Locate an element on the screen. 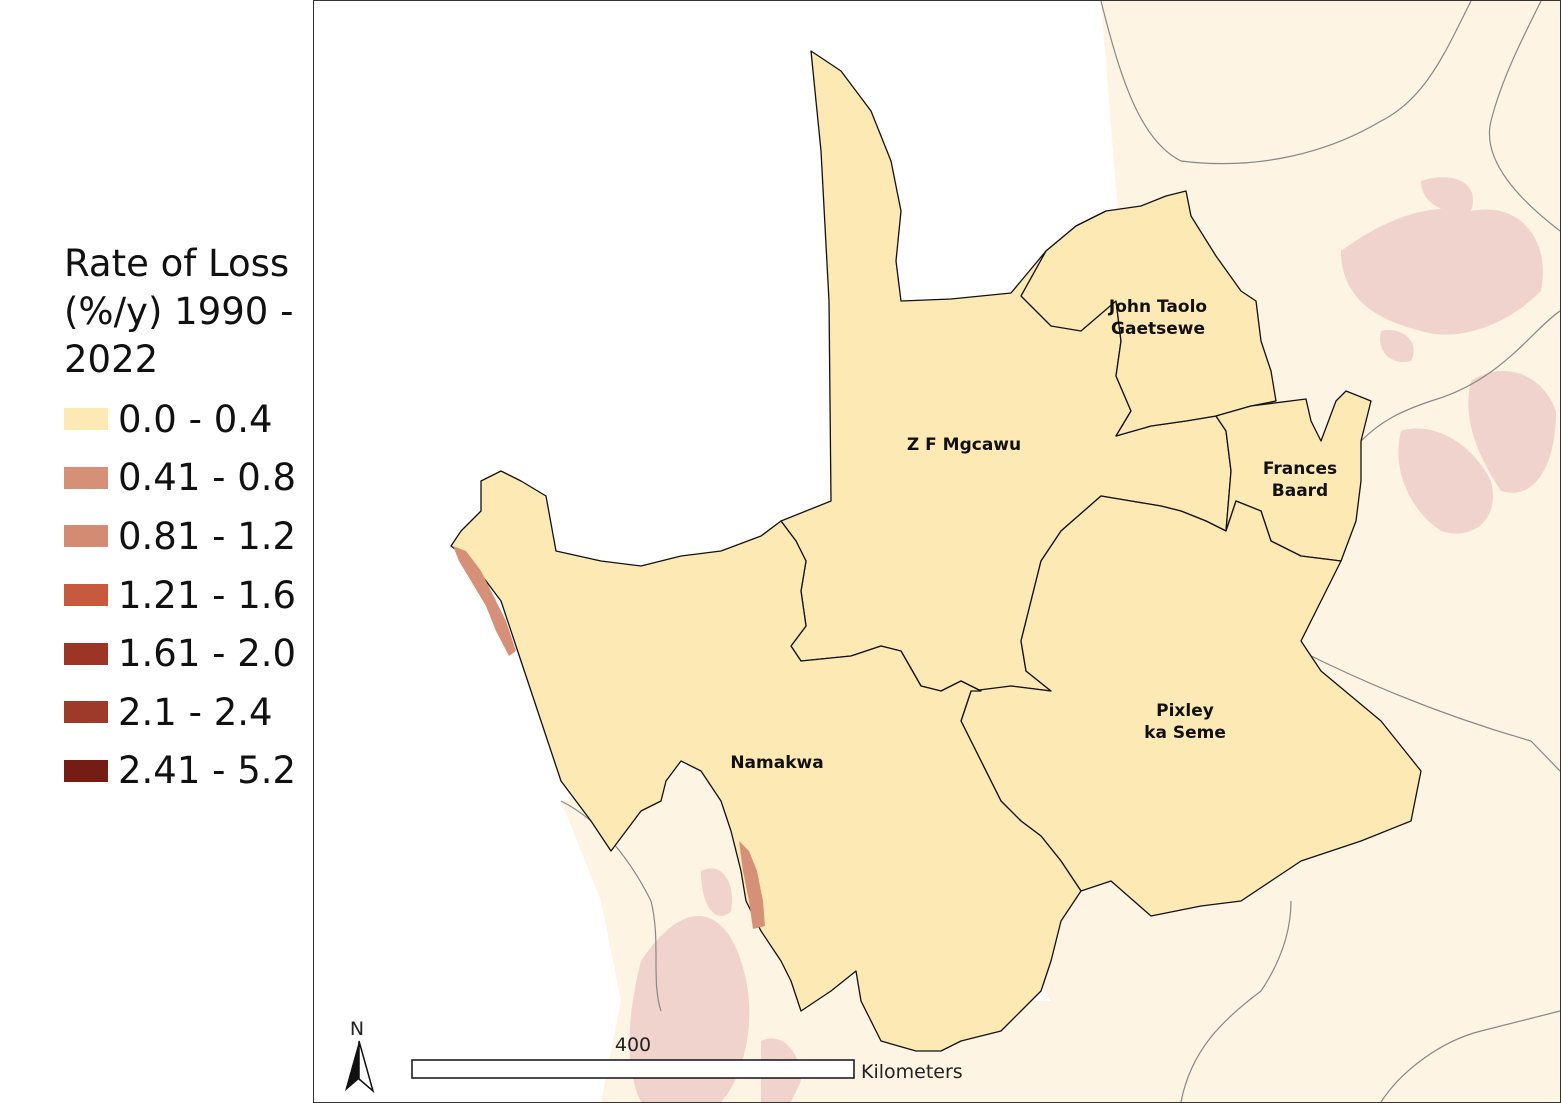 The height and width of the screenshot is (1103, 1561). region-label-zf-mgcawu: Z F Mgcawu is located at coordinates (964, 445).